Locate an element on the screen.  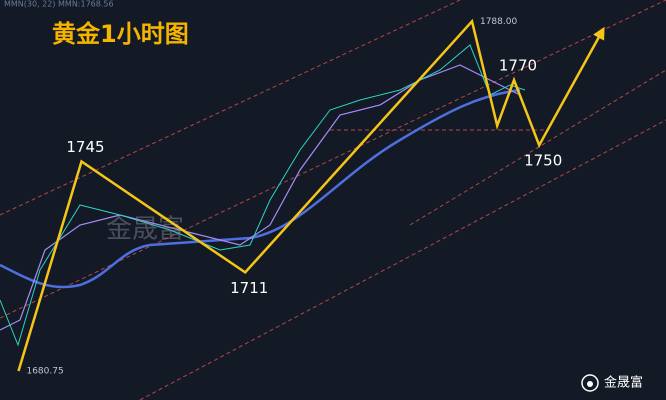
chart-title: 黄金1小时图 is located at coordinates (120, 34).